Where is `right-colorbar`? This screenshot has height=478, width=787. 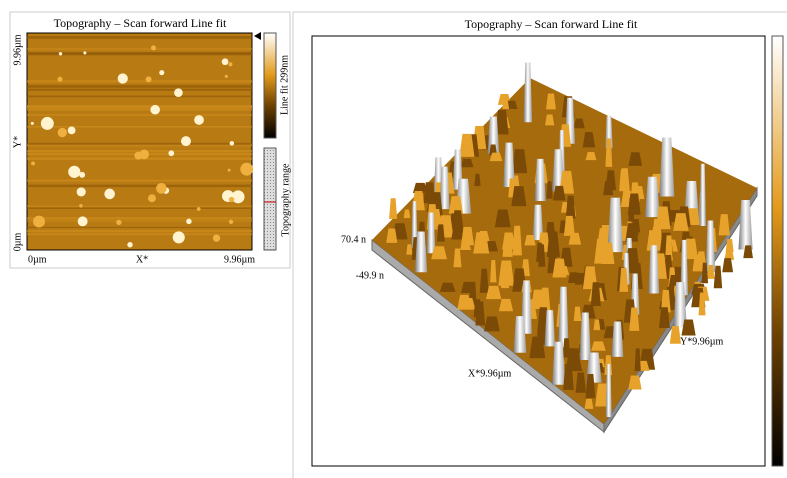
right-colorbar is located at coordinates (777, 251).